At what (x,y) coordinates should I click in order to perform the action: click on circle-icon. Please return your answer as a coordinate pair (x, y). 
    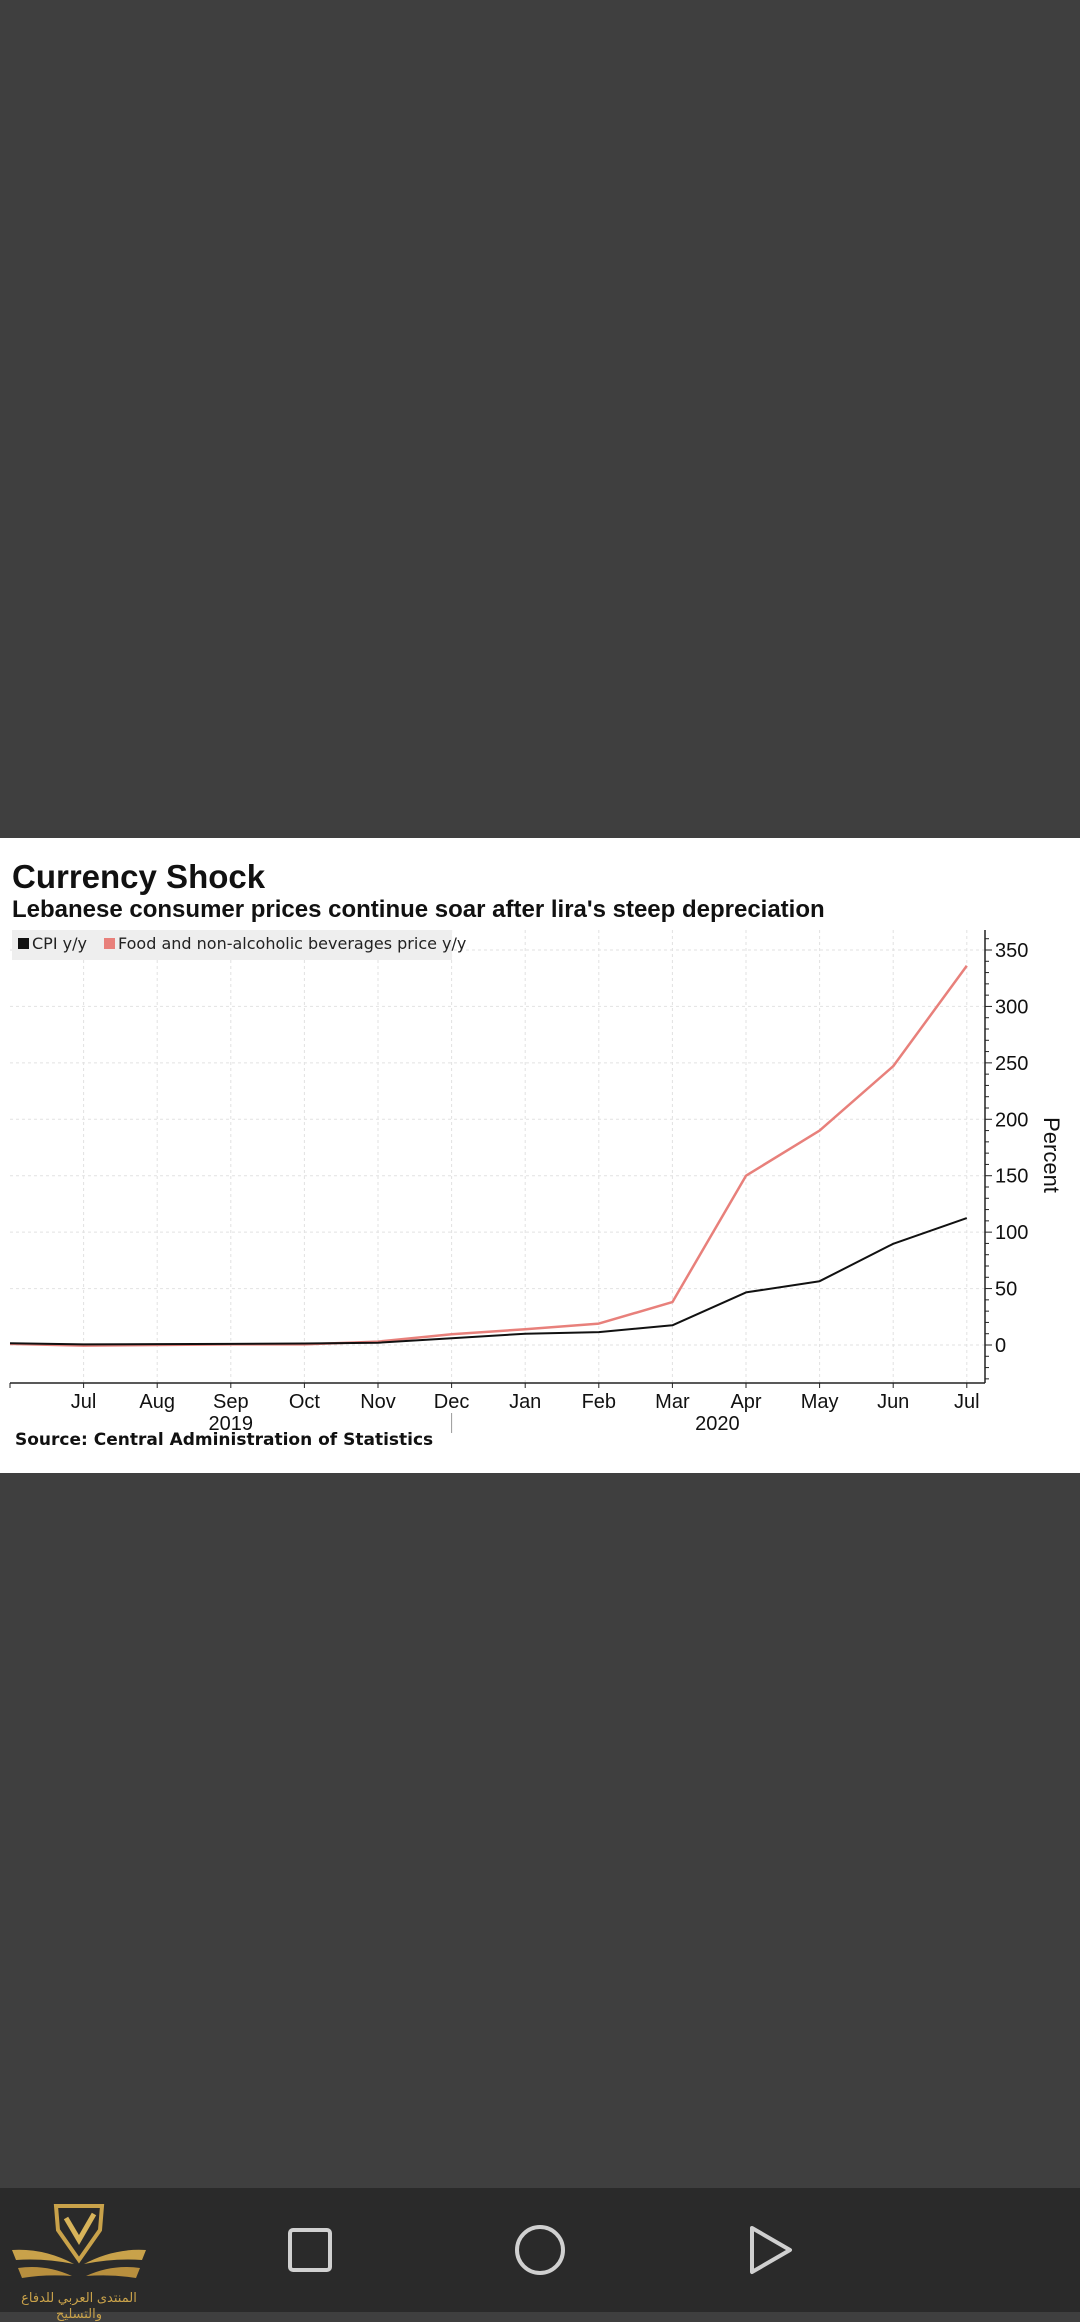
    Looking at the image, I should click on (540, 2250).